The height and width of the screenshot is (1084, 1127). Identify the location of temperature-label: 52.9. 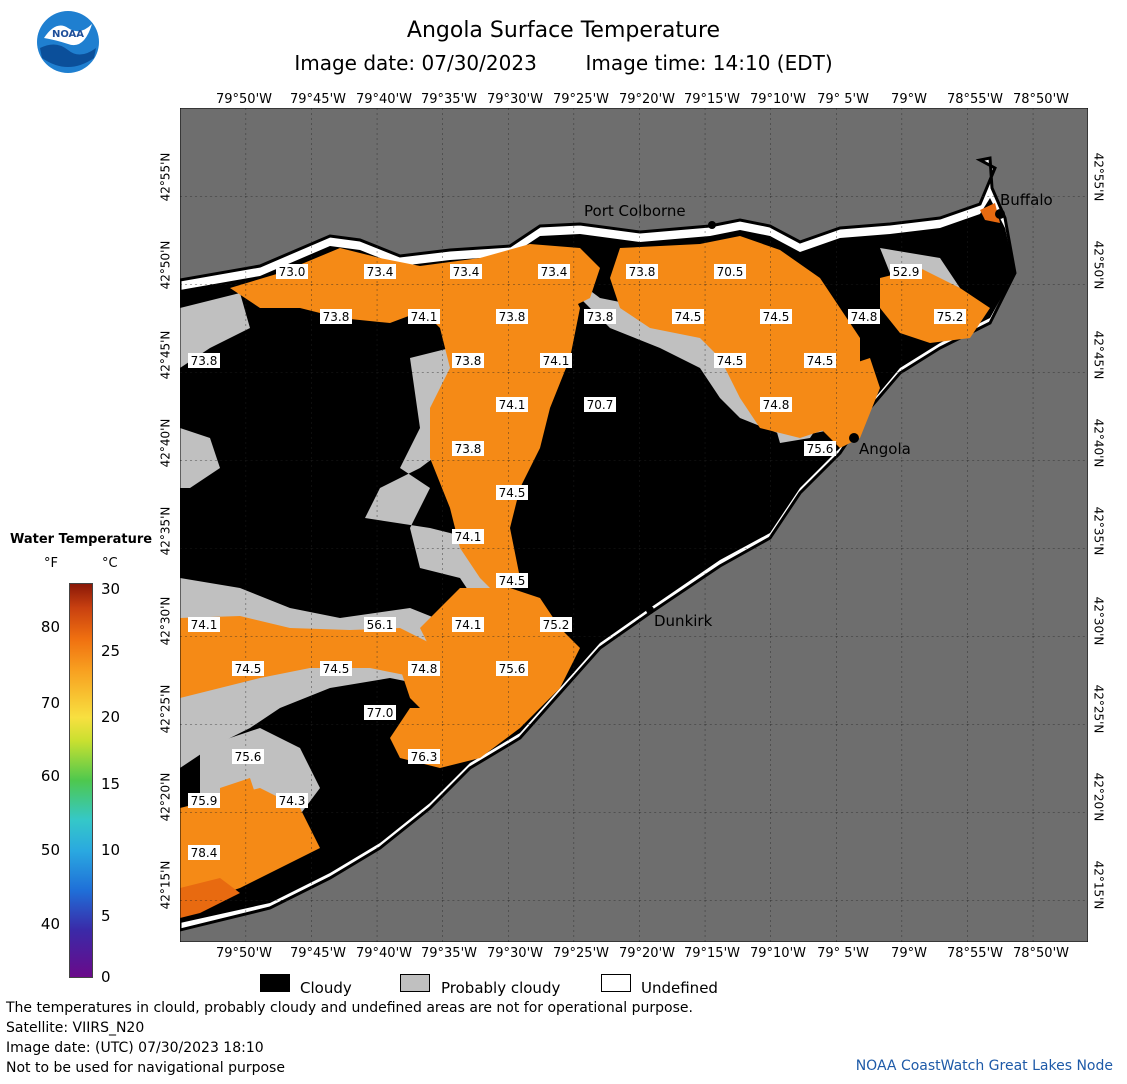
(906, 272).